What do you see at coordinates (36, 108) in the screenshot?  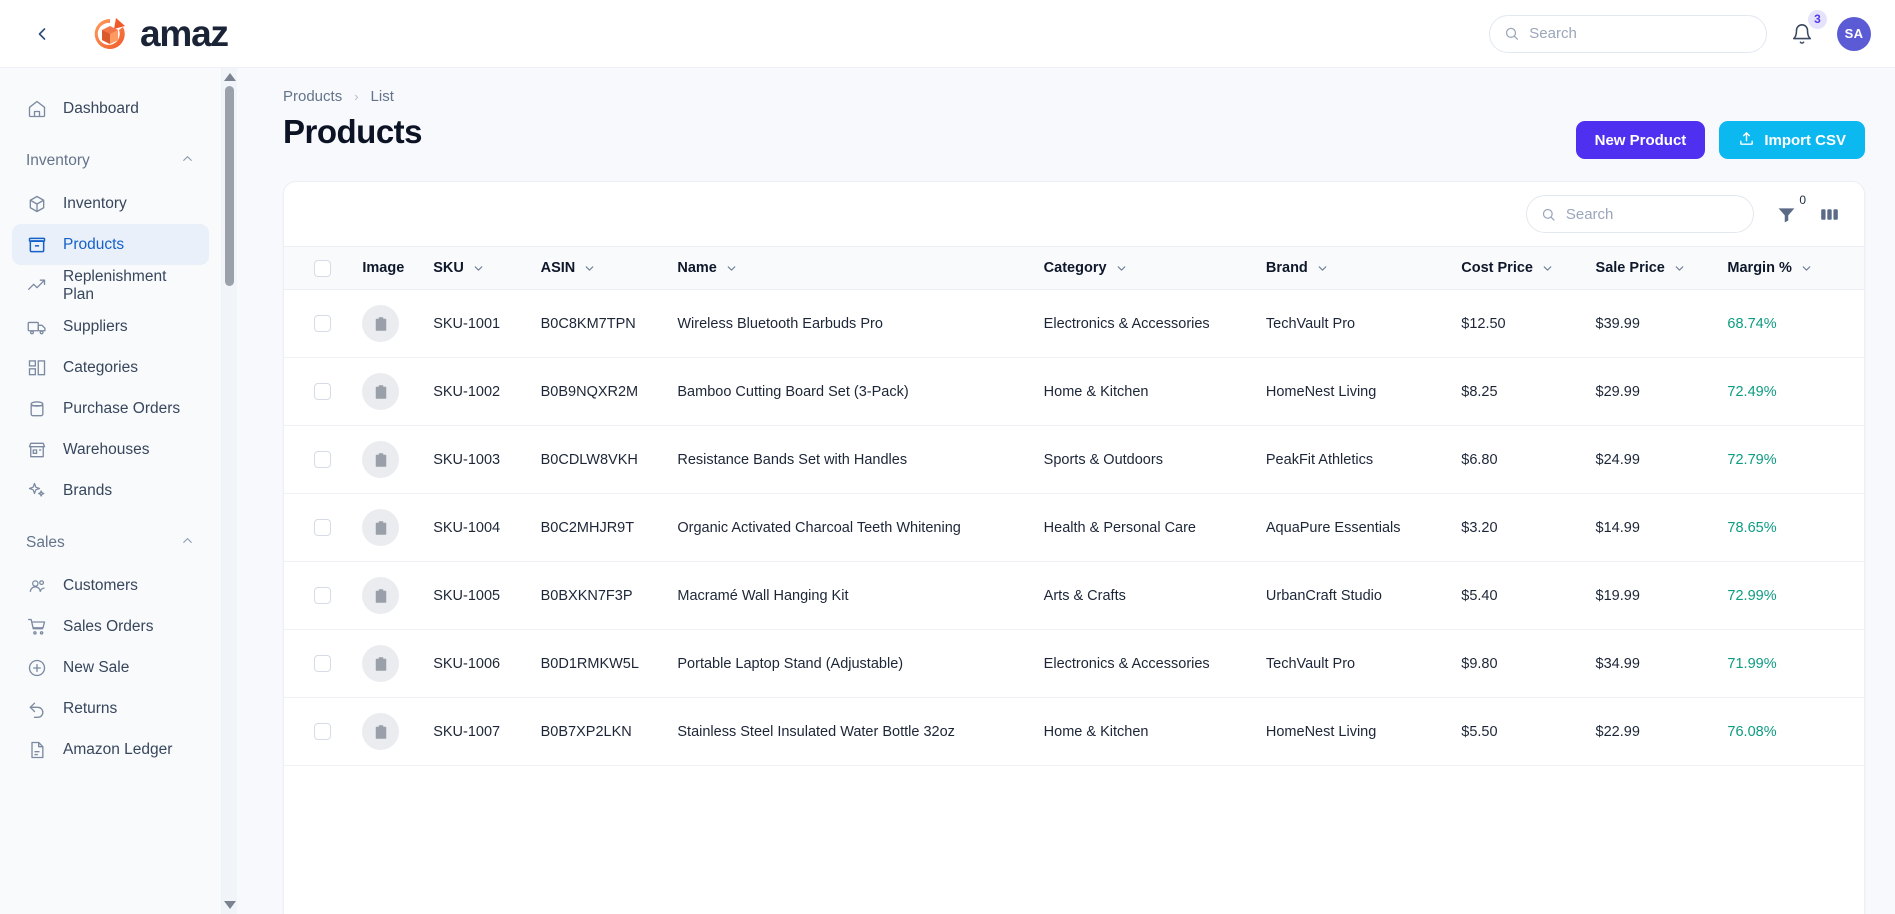 I see `home-icon` at bounding box center [36, 108].